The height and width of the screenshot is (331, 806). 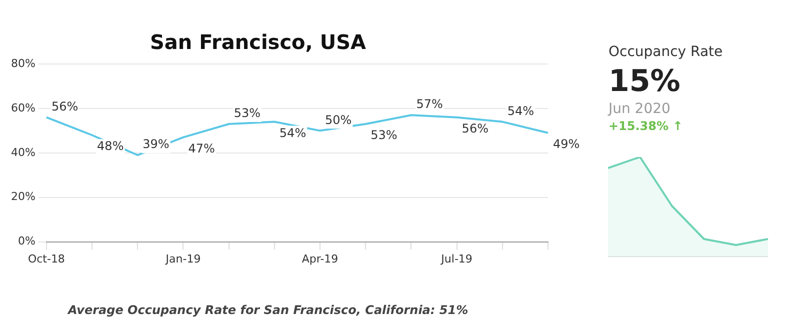 What do you see at coordinates (110, 146) in the screenshot?
I see `text: 48%` at bounding box center [110, 146].